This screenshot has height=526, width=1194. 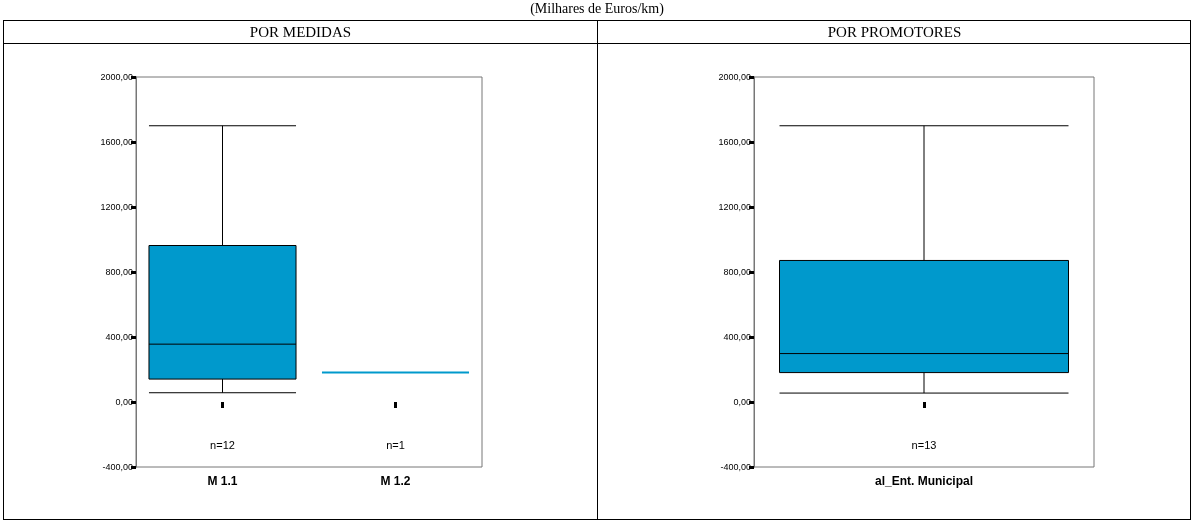 I want to click on x-tick-label: M 1.2, so click(x=395, y=481).